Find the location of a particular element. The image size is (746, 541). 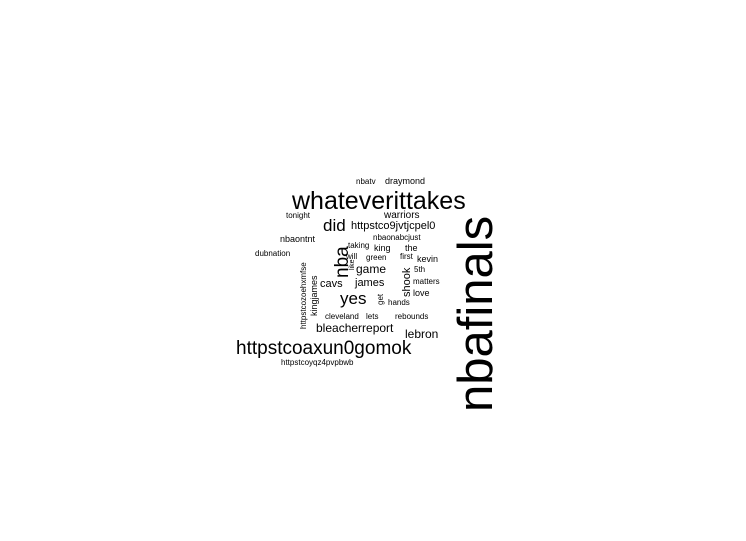

word-warriors: warriors is located at coordinates (402, 215).